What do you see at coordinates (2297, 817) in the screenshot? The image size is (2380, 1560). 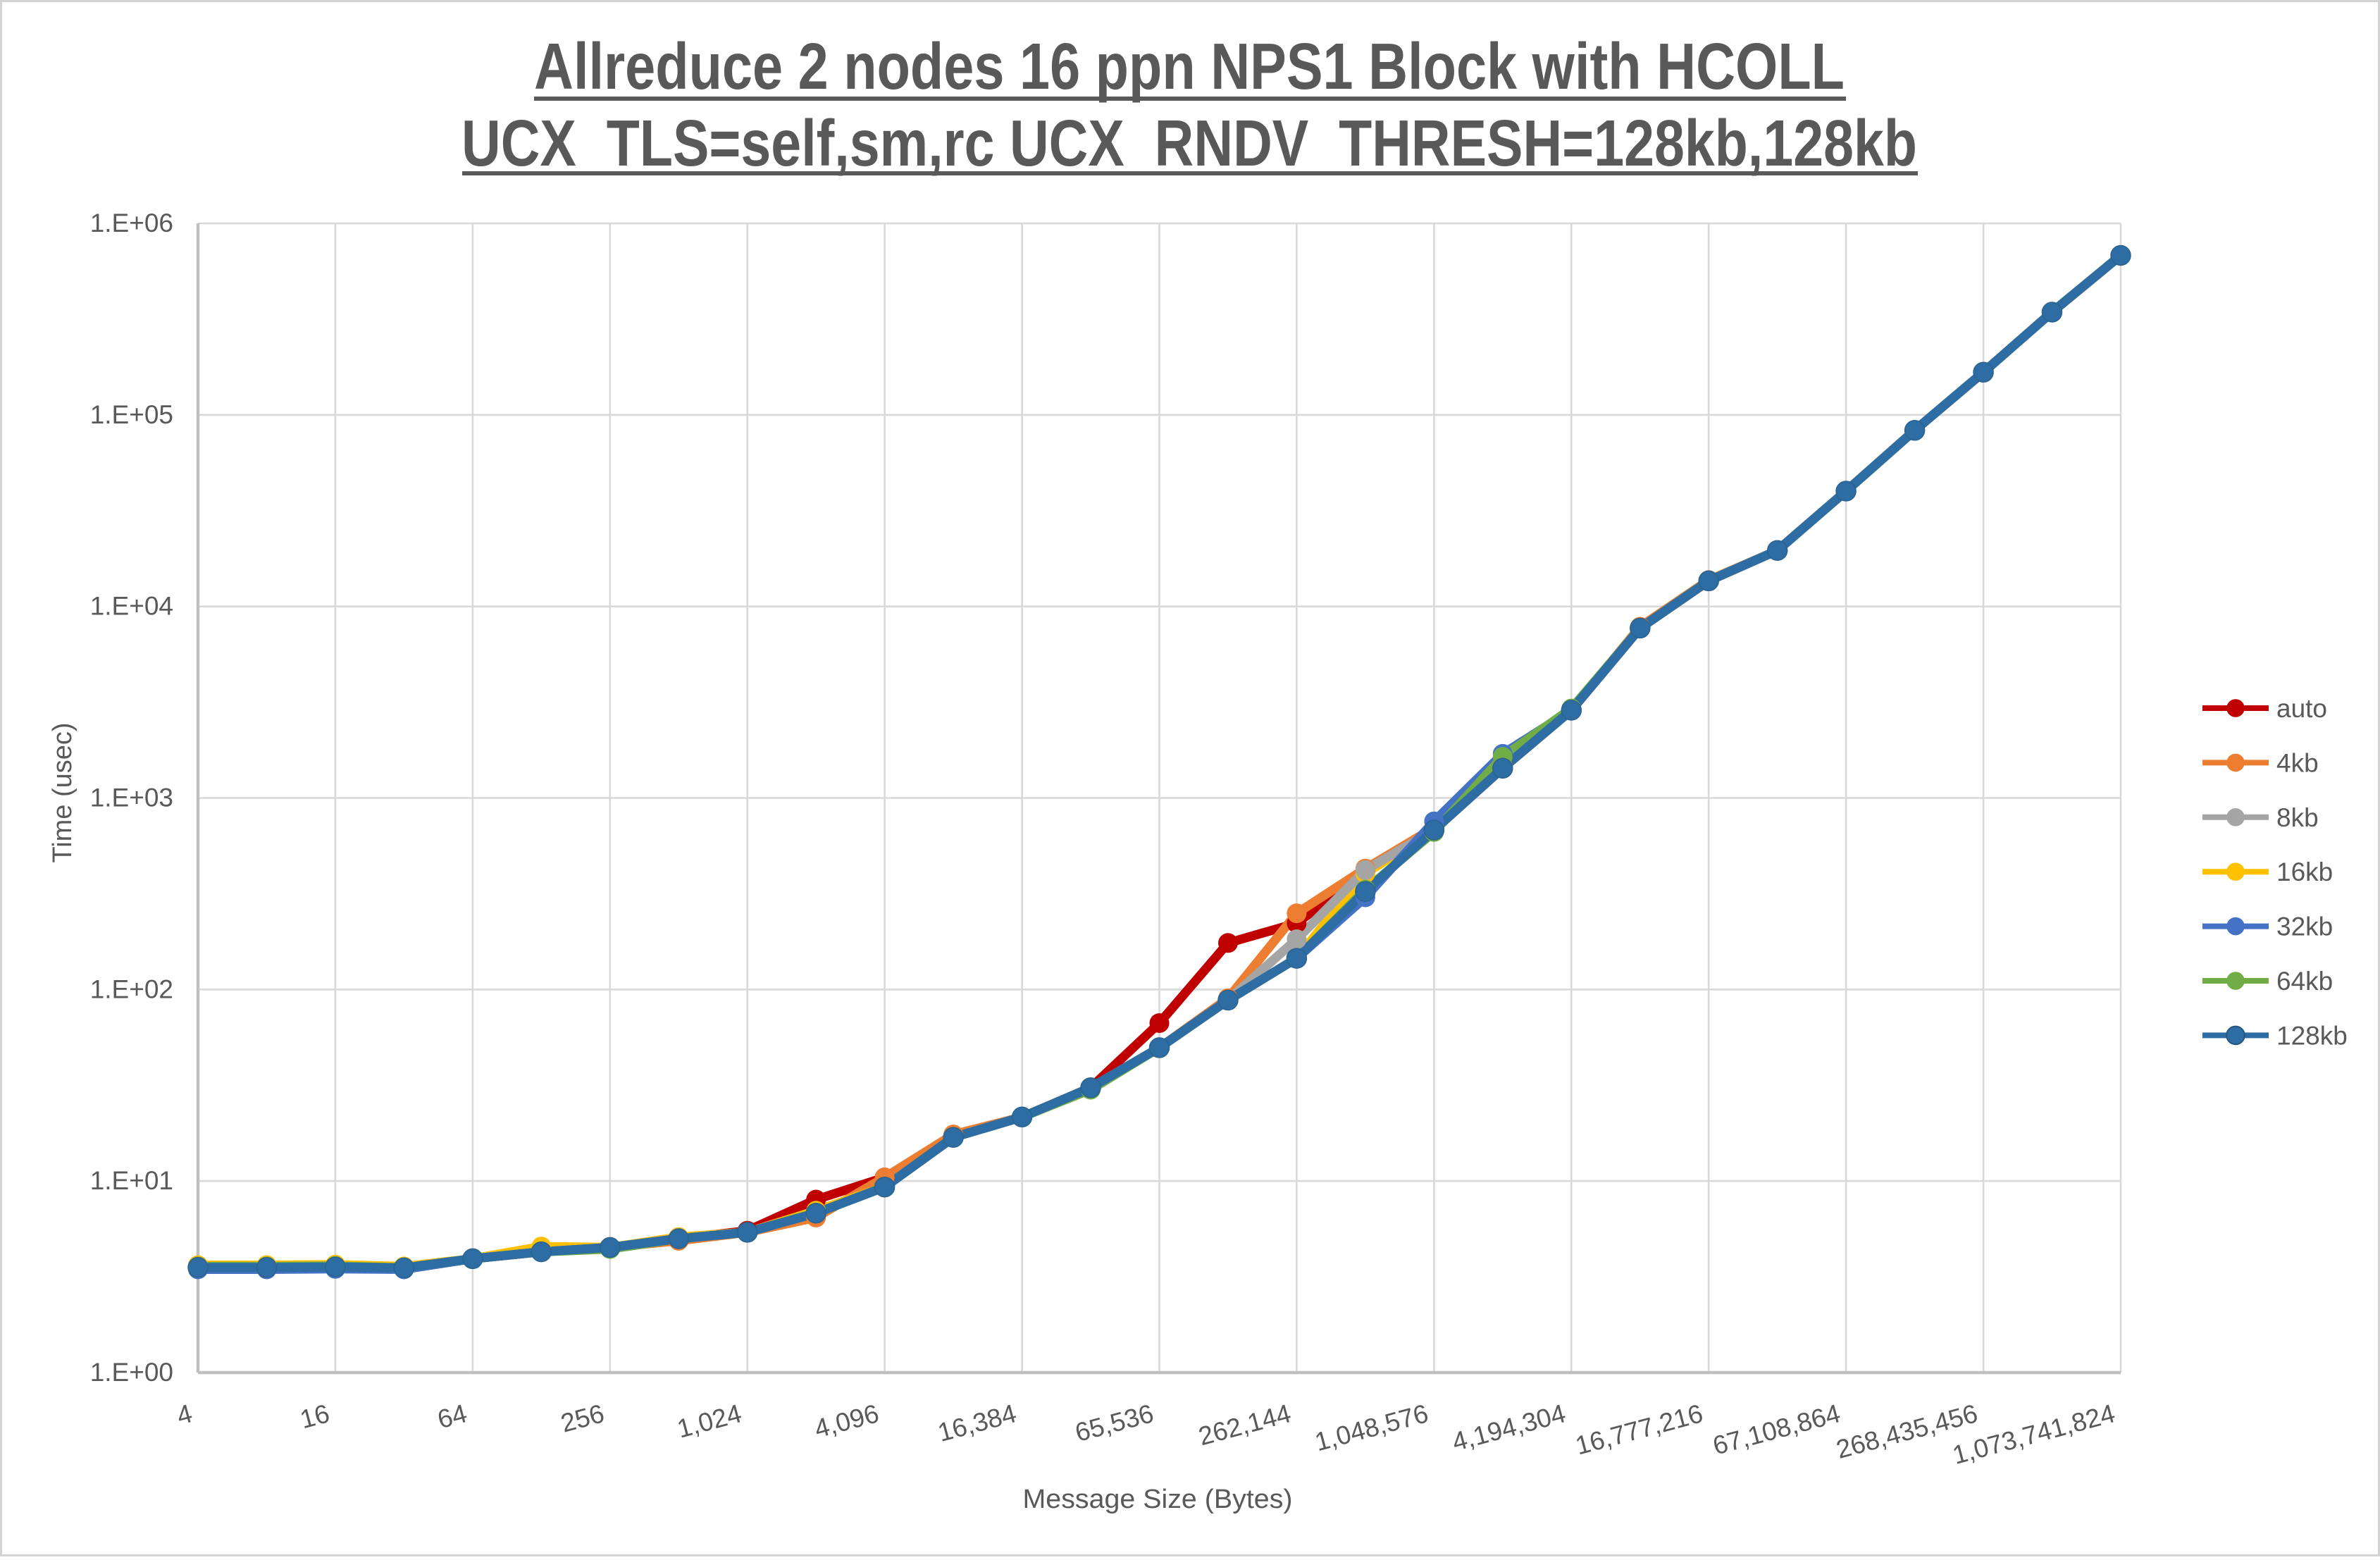 I see `svg-text: 8kb` at bounding box center [2297, 817].